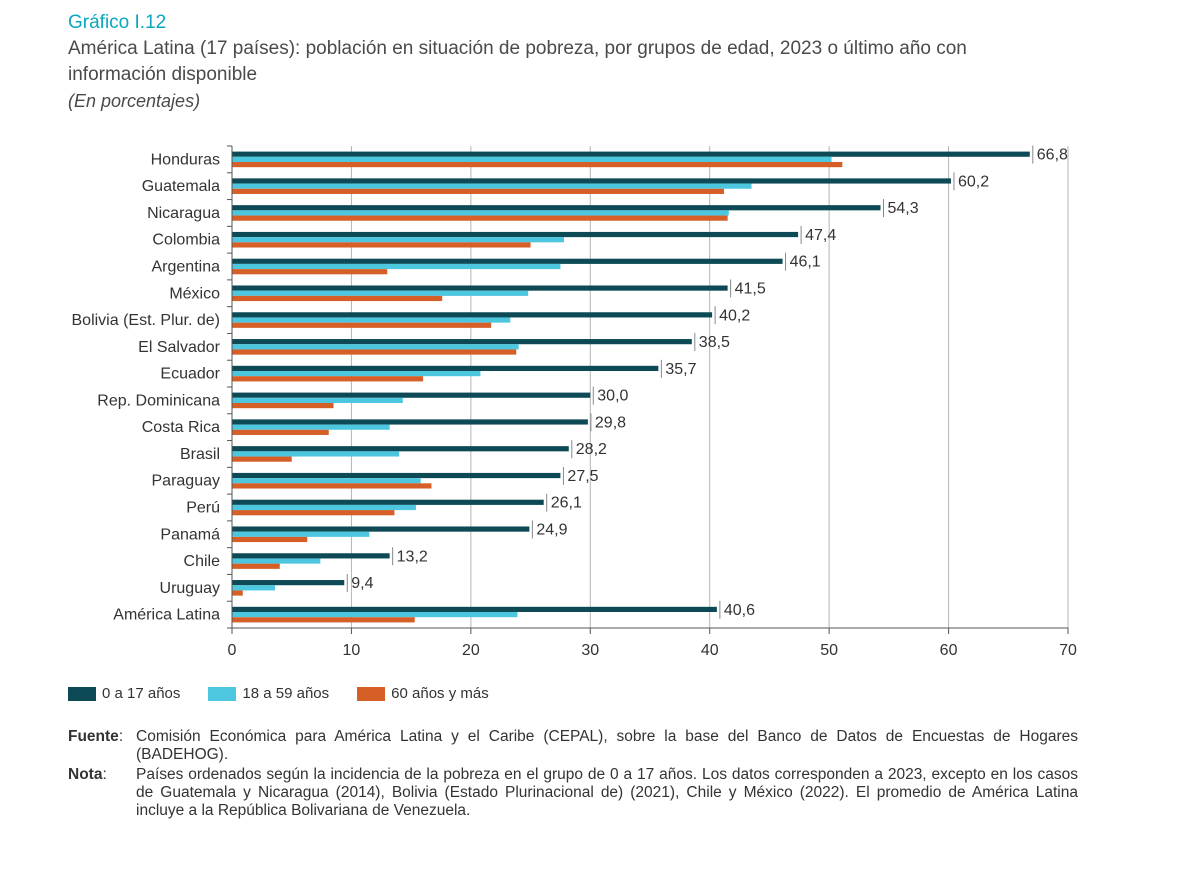  Describe the element at coordinates (232, 650) in the screenshot. I see `x-tick-label: 0` at that location.